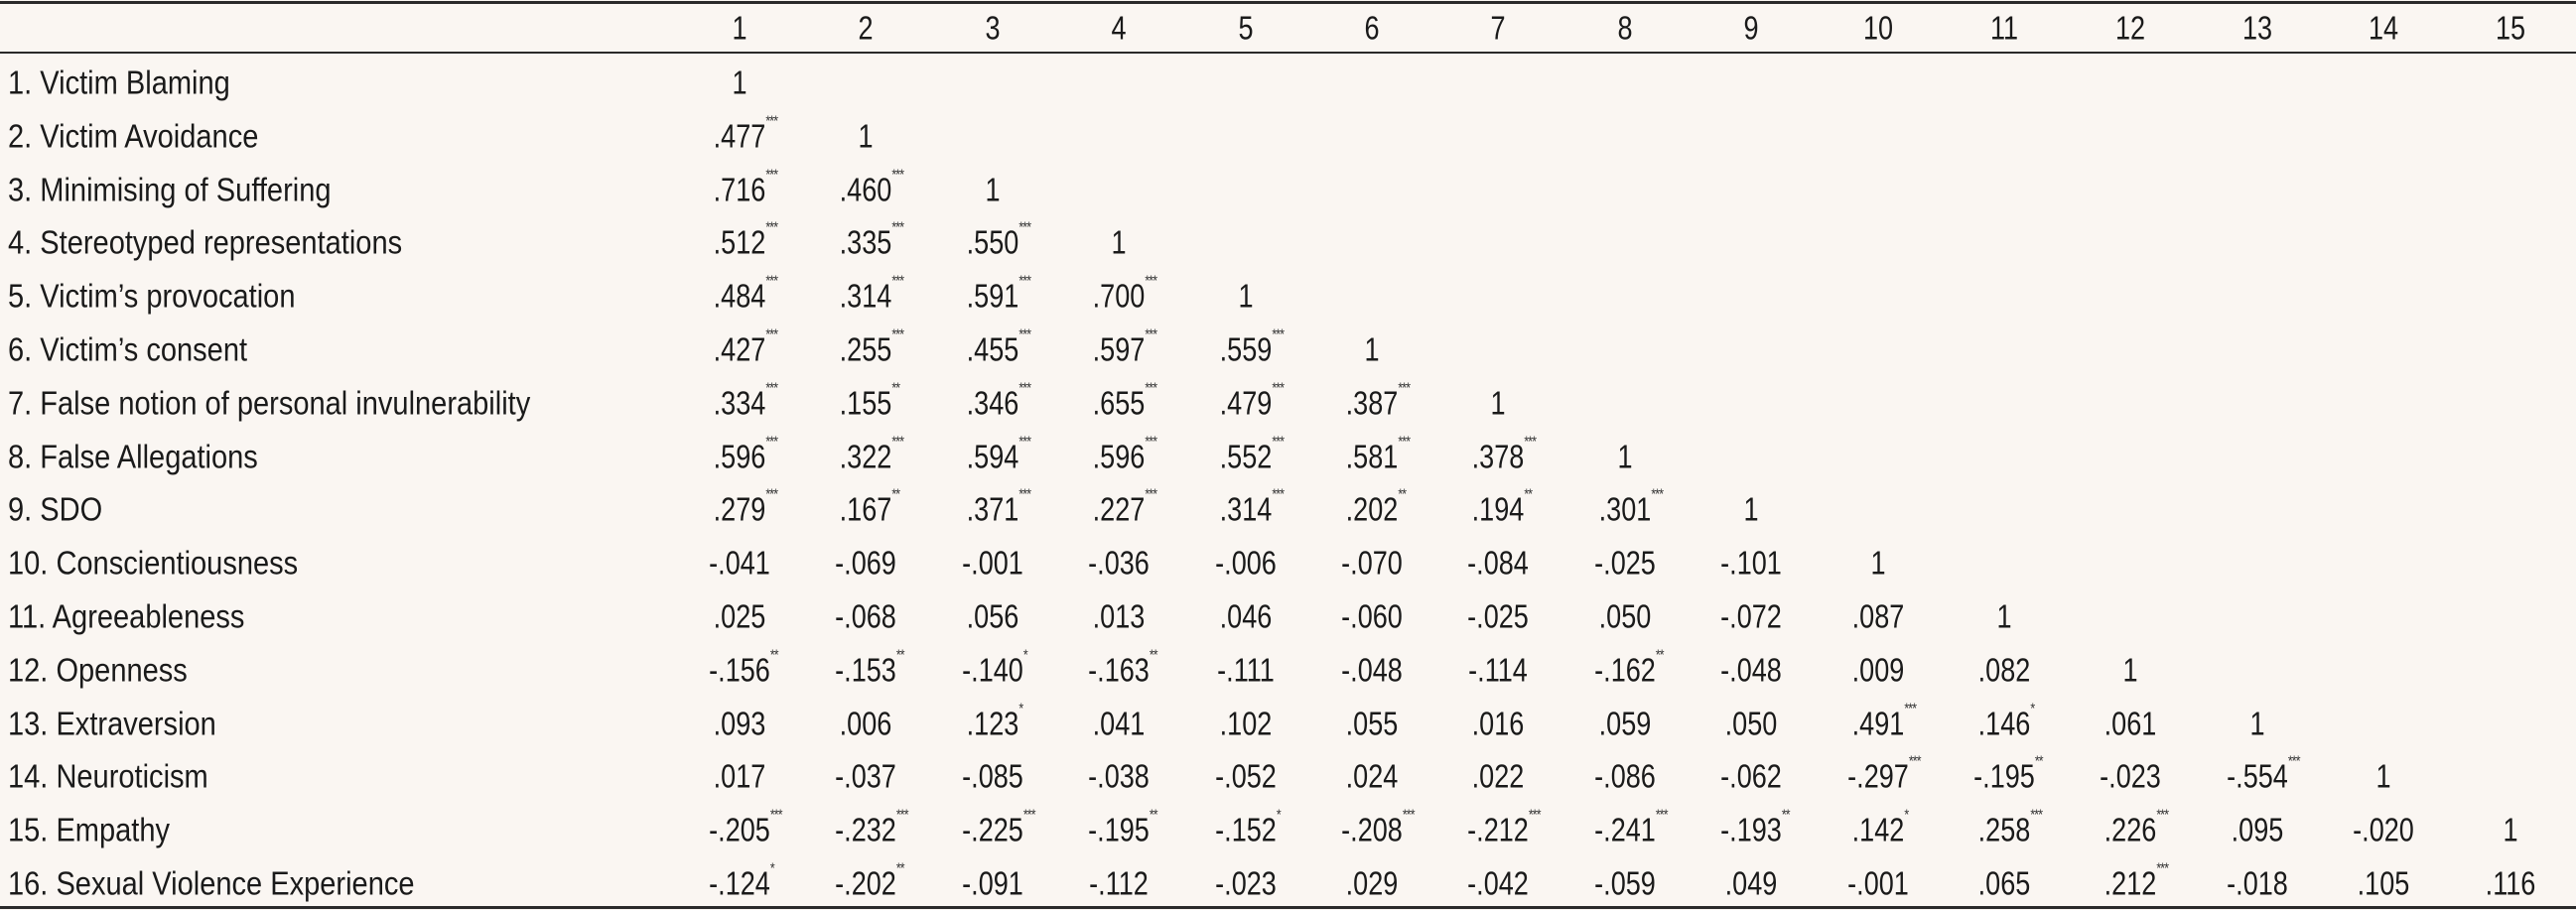 The image size is (2576, 910). I want to click on correlation-cell: .455 ***, so click(998, 346).